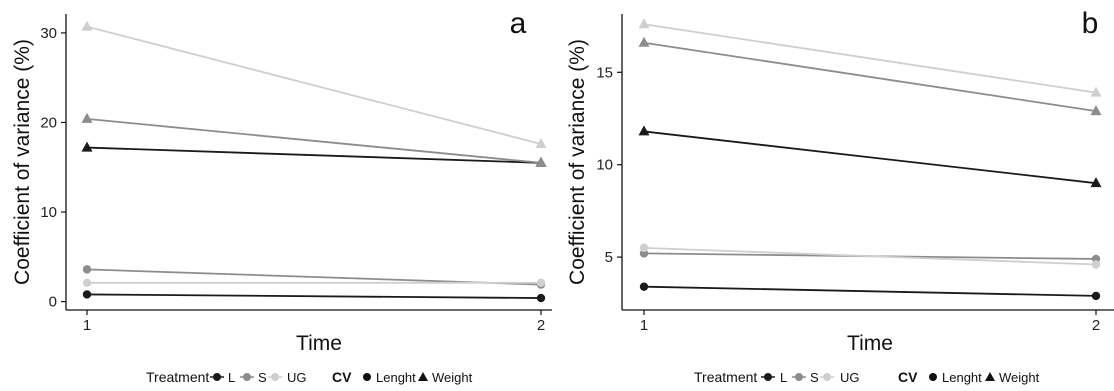  I want to click on legend-b-treatment-title: Treatment, so click(725, 377).